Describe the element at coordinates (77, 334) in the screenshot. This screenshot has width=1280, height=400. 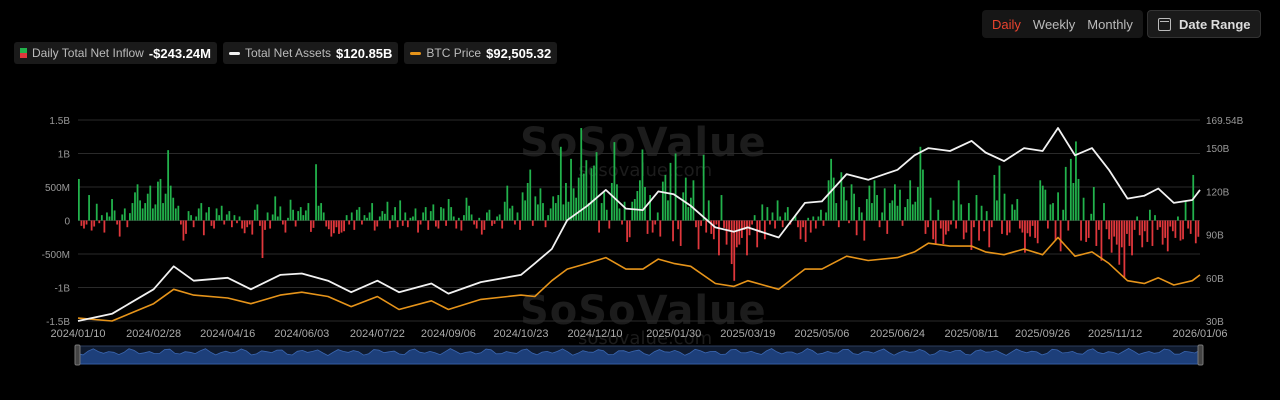
I see `x-axis-tick-label: 2024/01/10` at that location.